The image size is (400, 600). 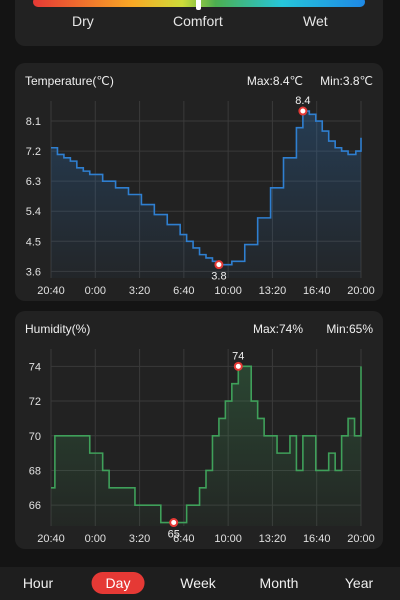 What do you see at coordinates (33, 272) in the screenshot?
I see `temperature-y-tick: 3.6` at bounding box center [33, 272].